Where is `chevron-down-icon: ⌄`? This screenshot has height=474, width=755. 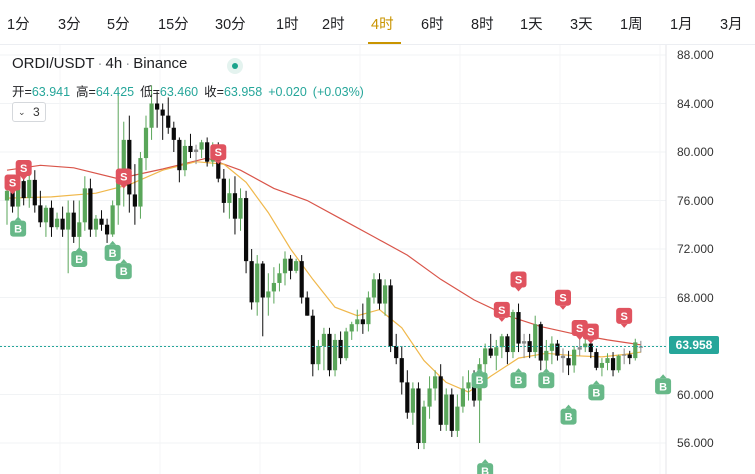 chevron-down-icon: ⌄ is located at coordinates (22, 112).